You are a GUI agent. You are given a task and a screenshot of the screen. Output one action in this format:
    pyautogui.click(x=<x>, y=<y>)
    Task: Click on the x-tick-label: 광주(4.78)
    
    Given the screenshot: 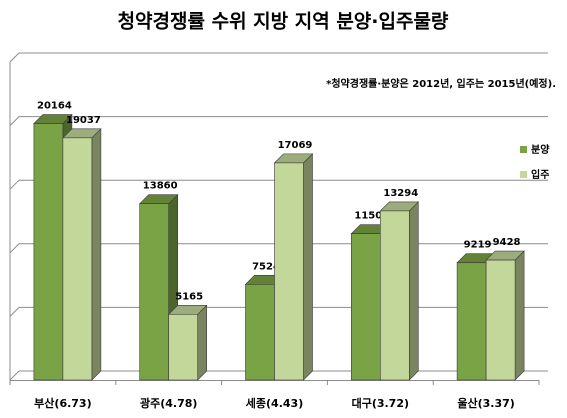 What is the action you would take?
    pyautogui.click(x=168, y=403)
    